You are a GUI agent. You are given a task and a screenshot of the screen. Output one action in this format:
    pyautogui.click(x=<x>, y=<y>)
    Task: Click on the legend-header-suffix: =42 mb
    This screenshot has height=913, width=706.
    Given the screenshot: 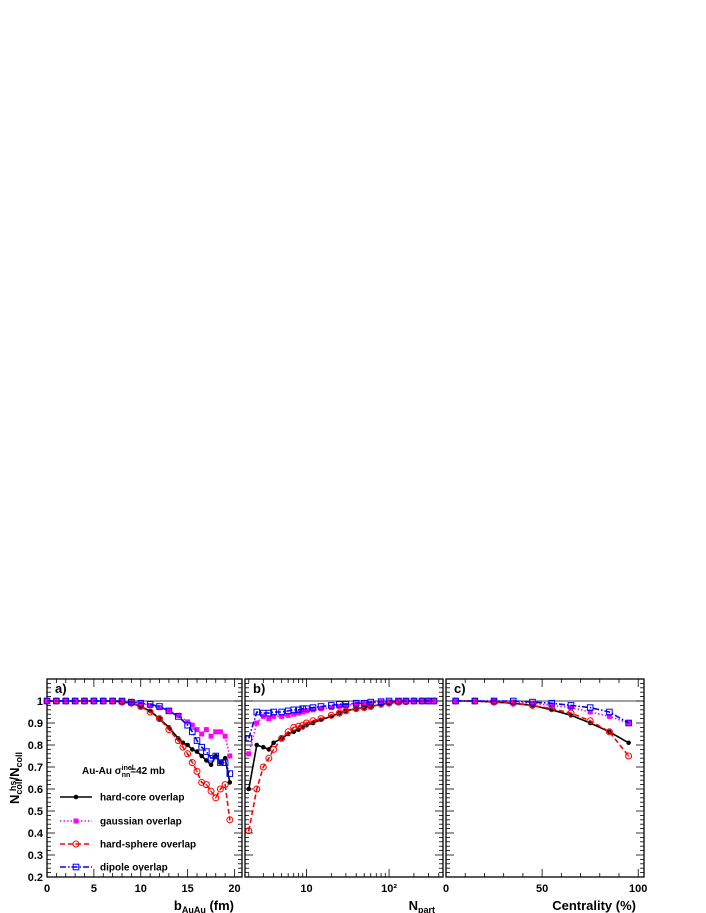 What is the action you would take?
    pyautogui.click(x=147, y=771)
    